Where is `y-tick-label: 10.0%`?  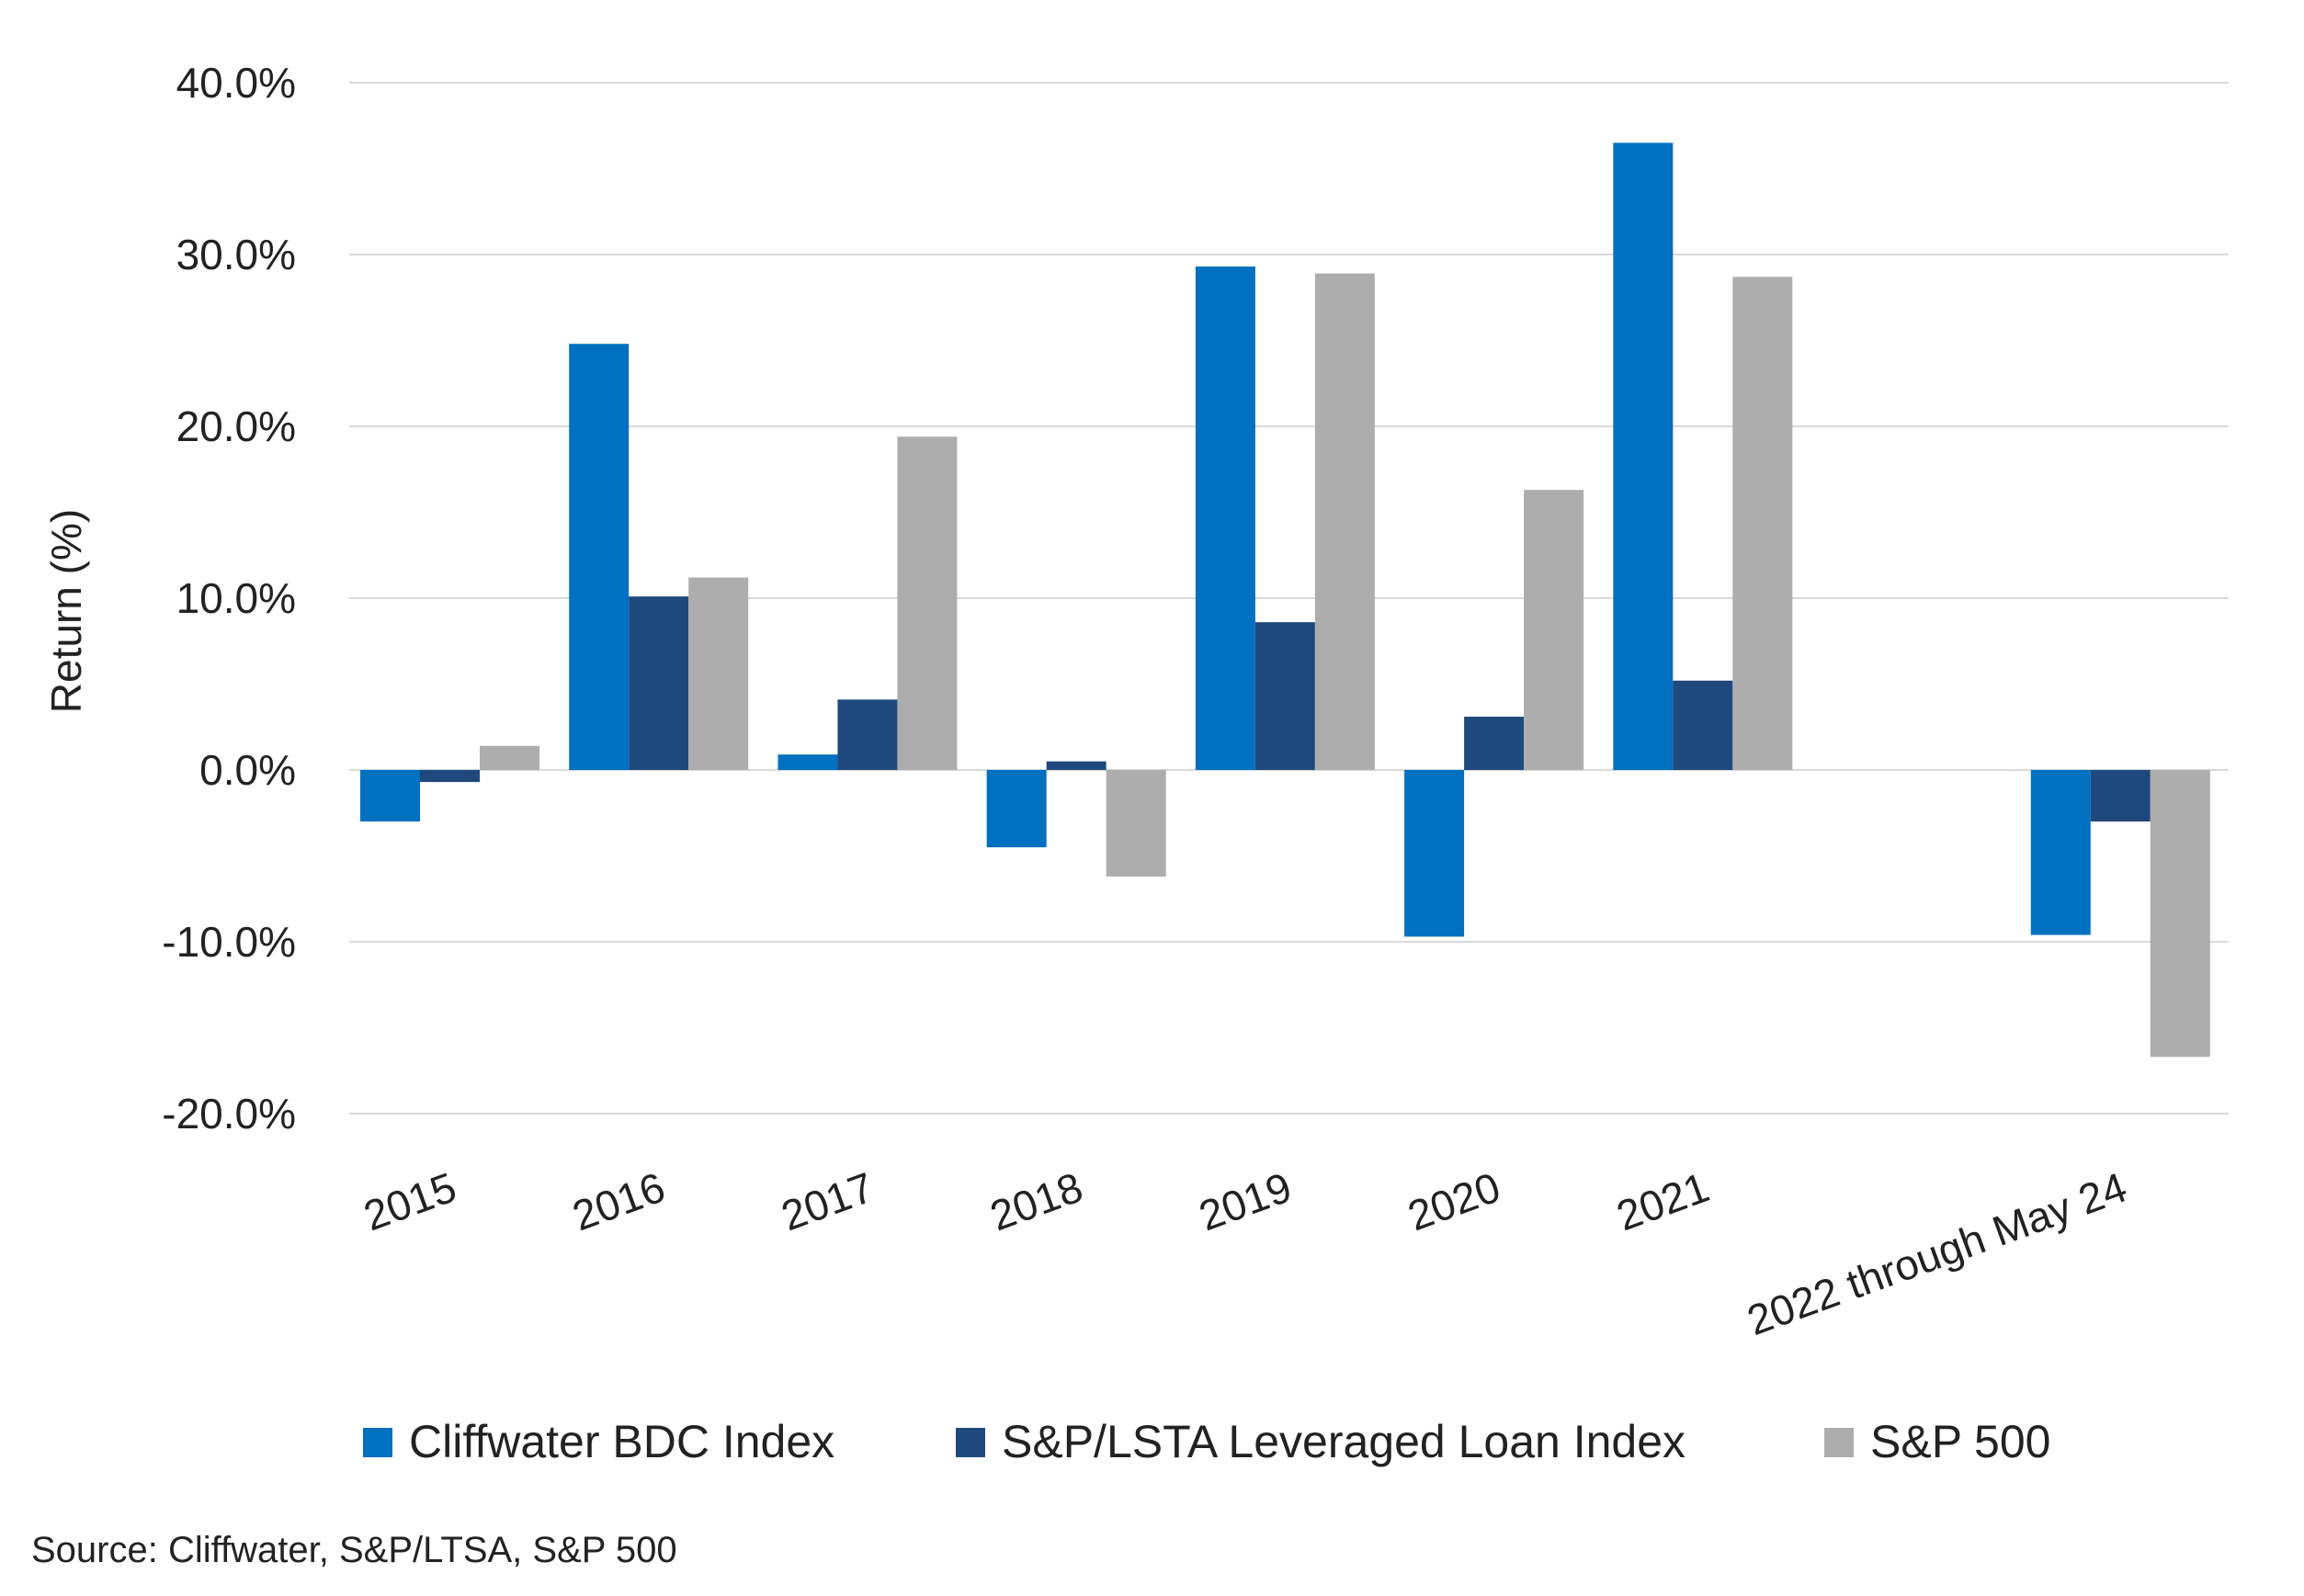 y-tick-label: 10.0% is located at coordinates (236, 598).